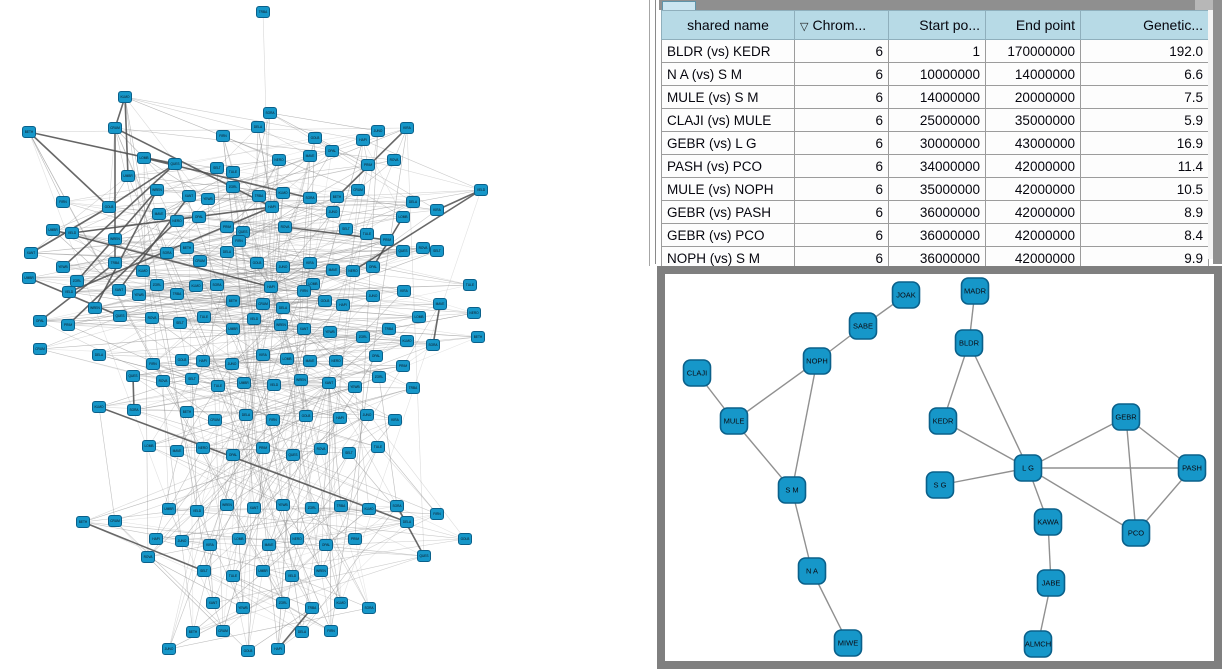 The width and height of the screenshot is (1222, 669). Describe the element at coordinates (1033, 212) in the screenshot. I see `table-cell: 42000000` at that location.